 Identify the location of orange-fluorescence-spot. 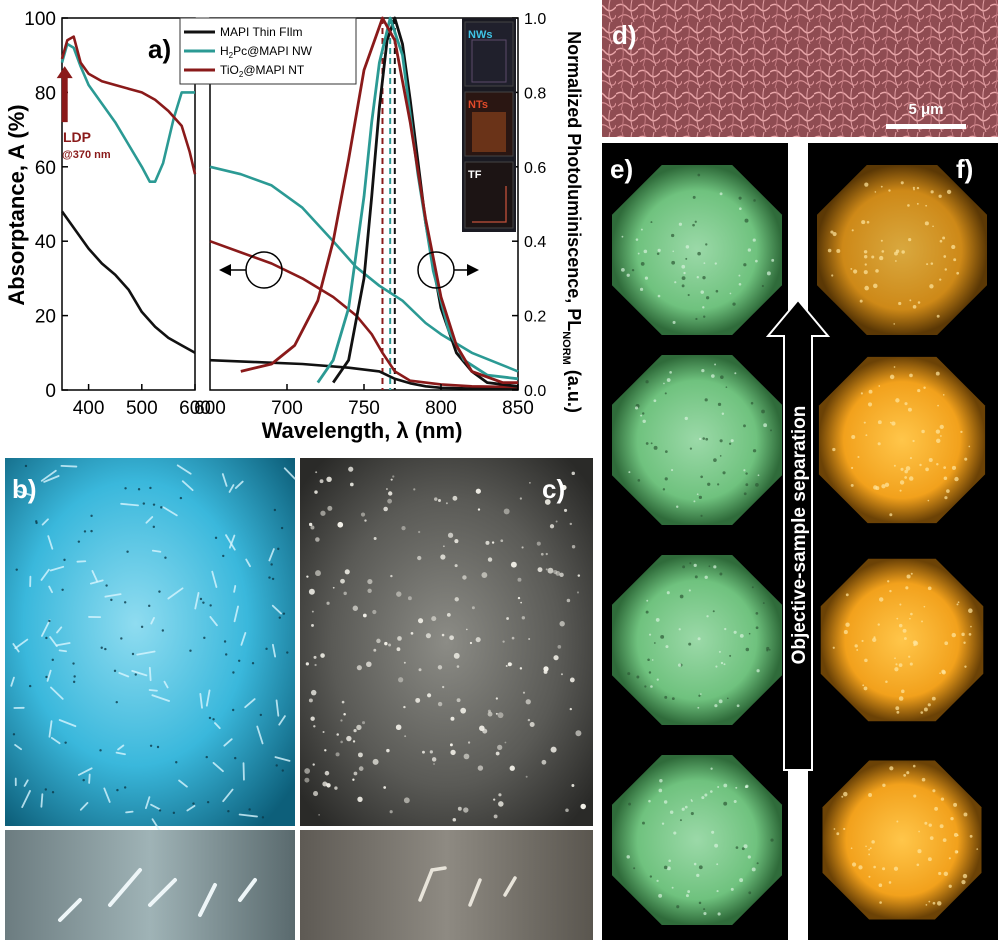
(902, 640).